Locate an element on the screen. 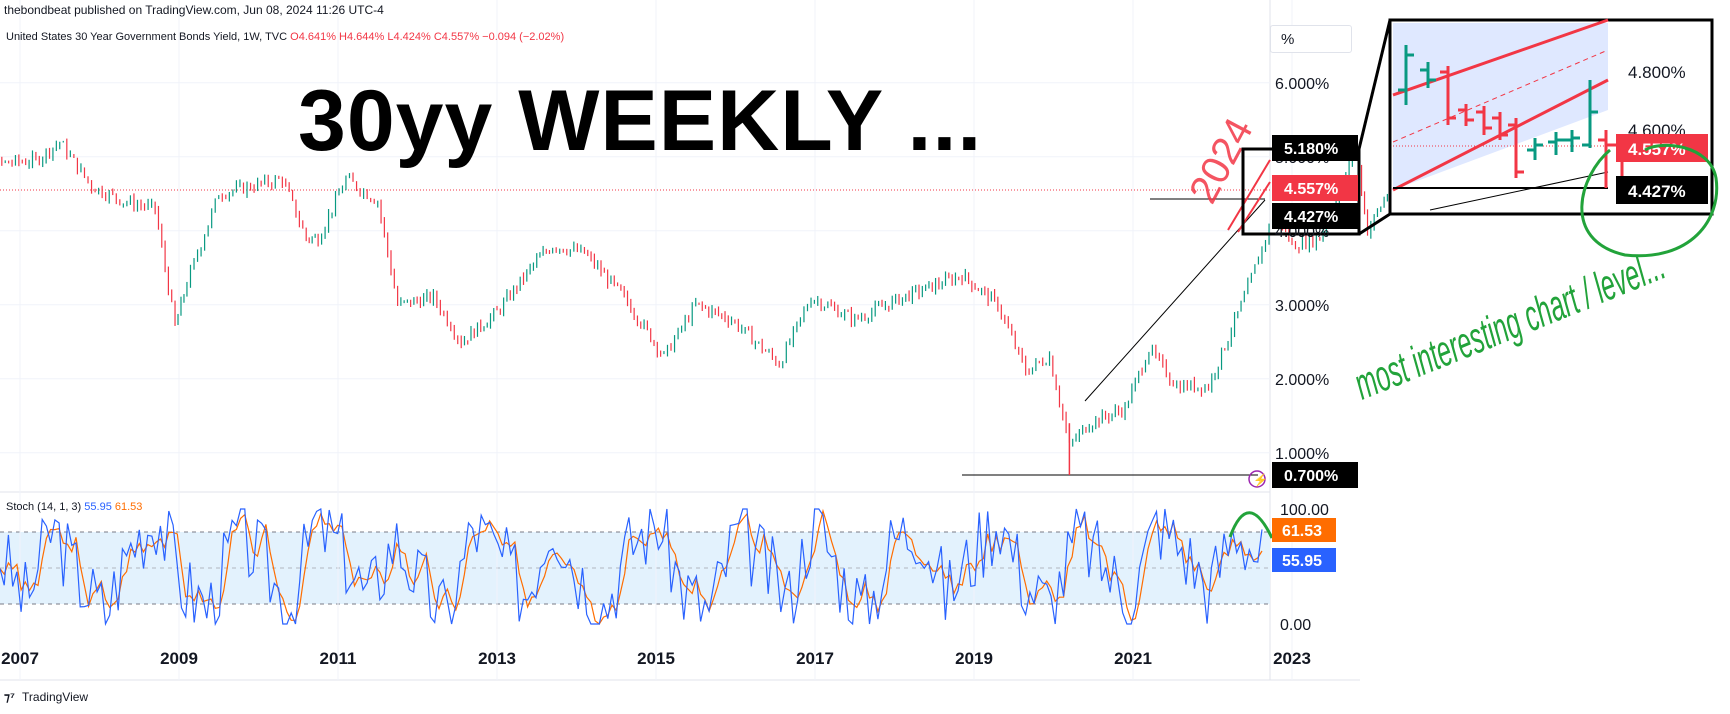  time-tick-label: 2019 is located at coordinates (974, 658).